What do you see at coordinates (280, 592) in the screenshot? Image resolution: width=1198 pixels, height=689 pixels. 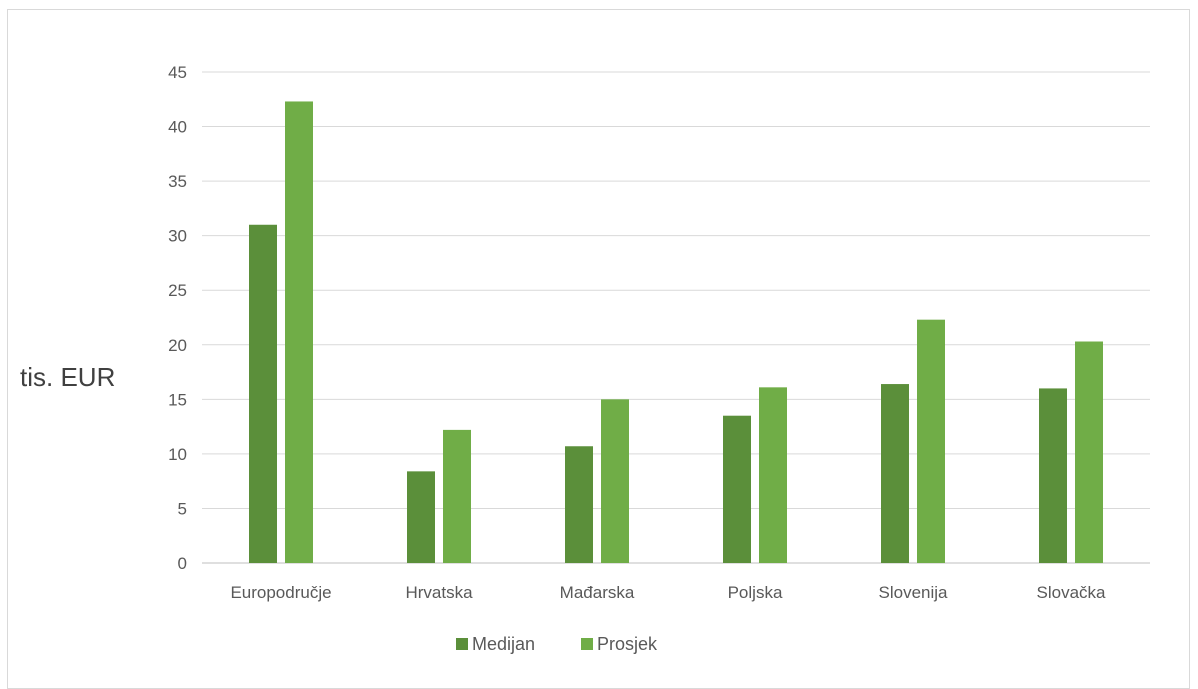 I see `x-category-label: Europodručje` at bounding box center [280, 592].